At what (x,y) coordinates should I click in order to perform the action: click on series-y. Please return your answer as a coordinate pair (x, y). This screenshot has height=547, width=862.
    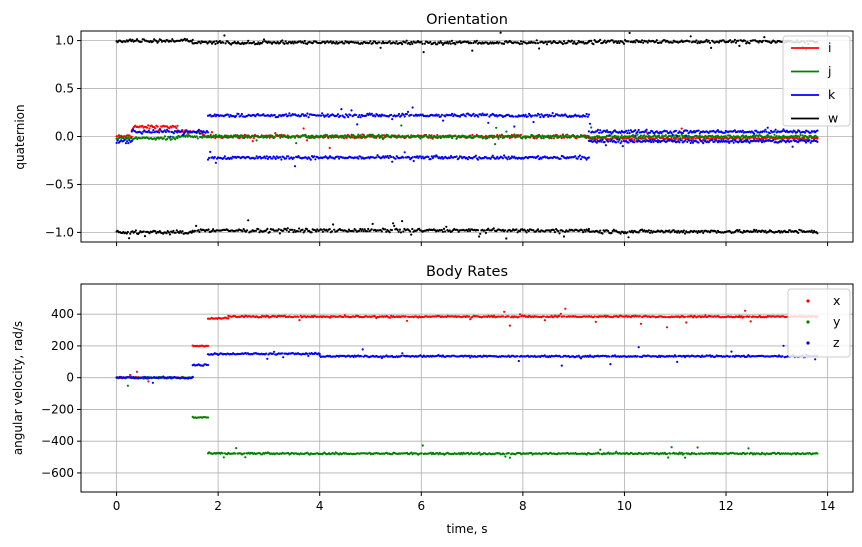
    Looking at the image, I should click on (467, 417).